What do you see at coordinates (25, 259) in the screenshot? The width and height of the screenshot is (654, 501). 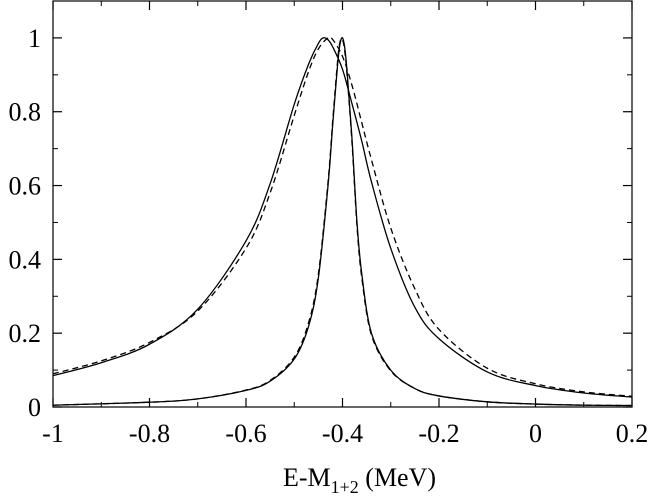 I see `y-tick-label: 0.4` at bounding box center [25, 259].